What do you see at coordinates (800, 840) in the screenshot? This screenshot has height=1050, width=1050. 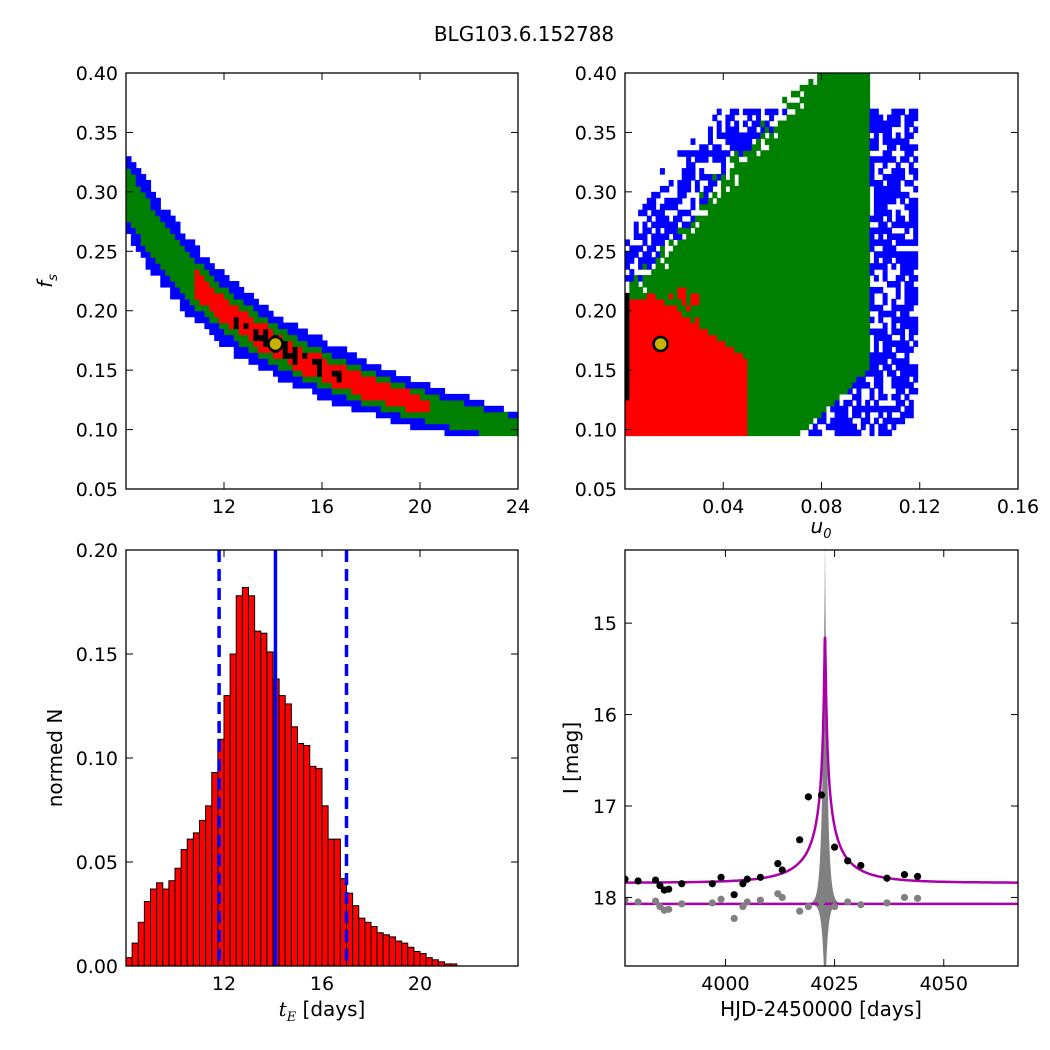 I see `data-point` at bounding box center [800, 840].